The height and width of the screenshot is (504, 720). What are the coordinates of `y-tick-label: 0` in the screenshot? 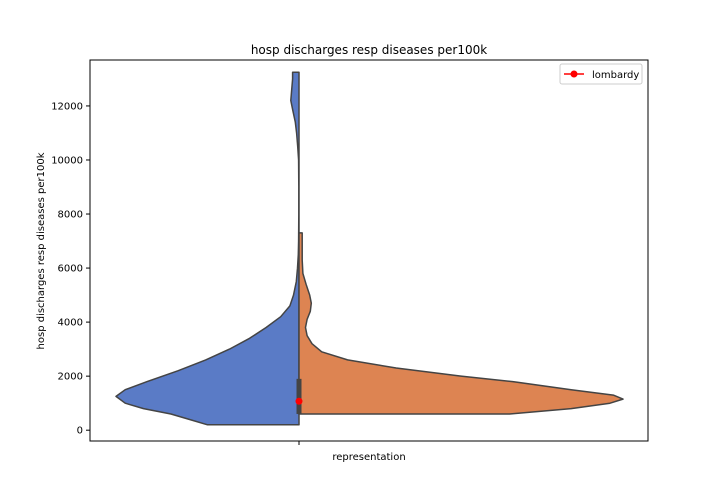 It's located at (80, 431).